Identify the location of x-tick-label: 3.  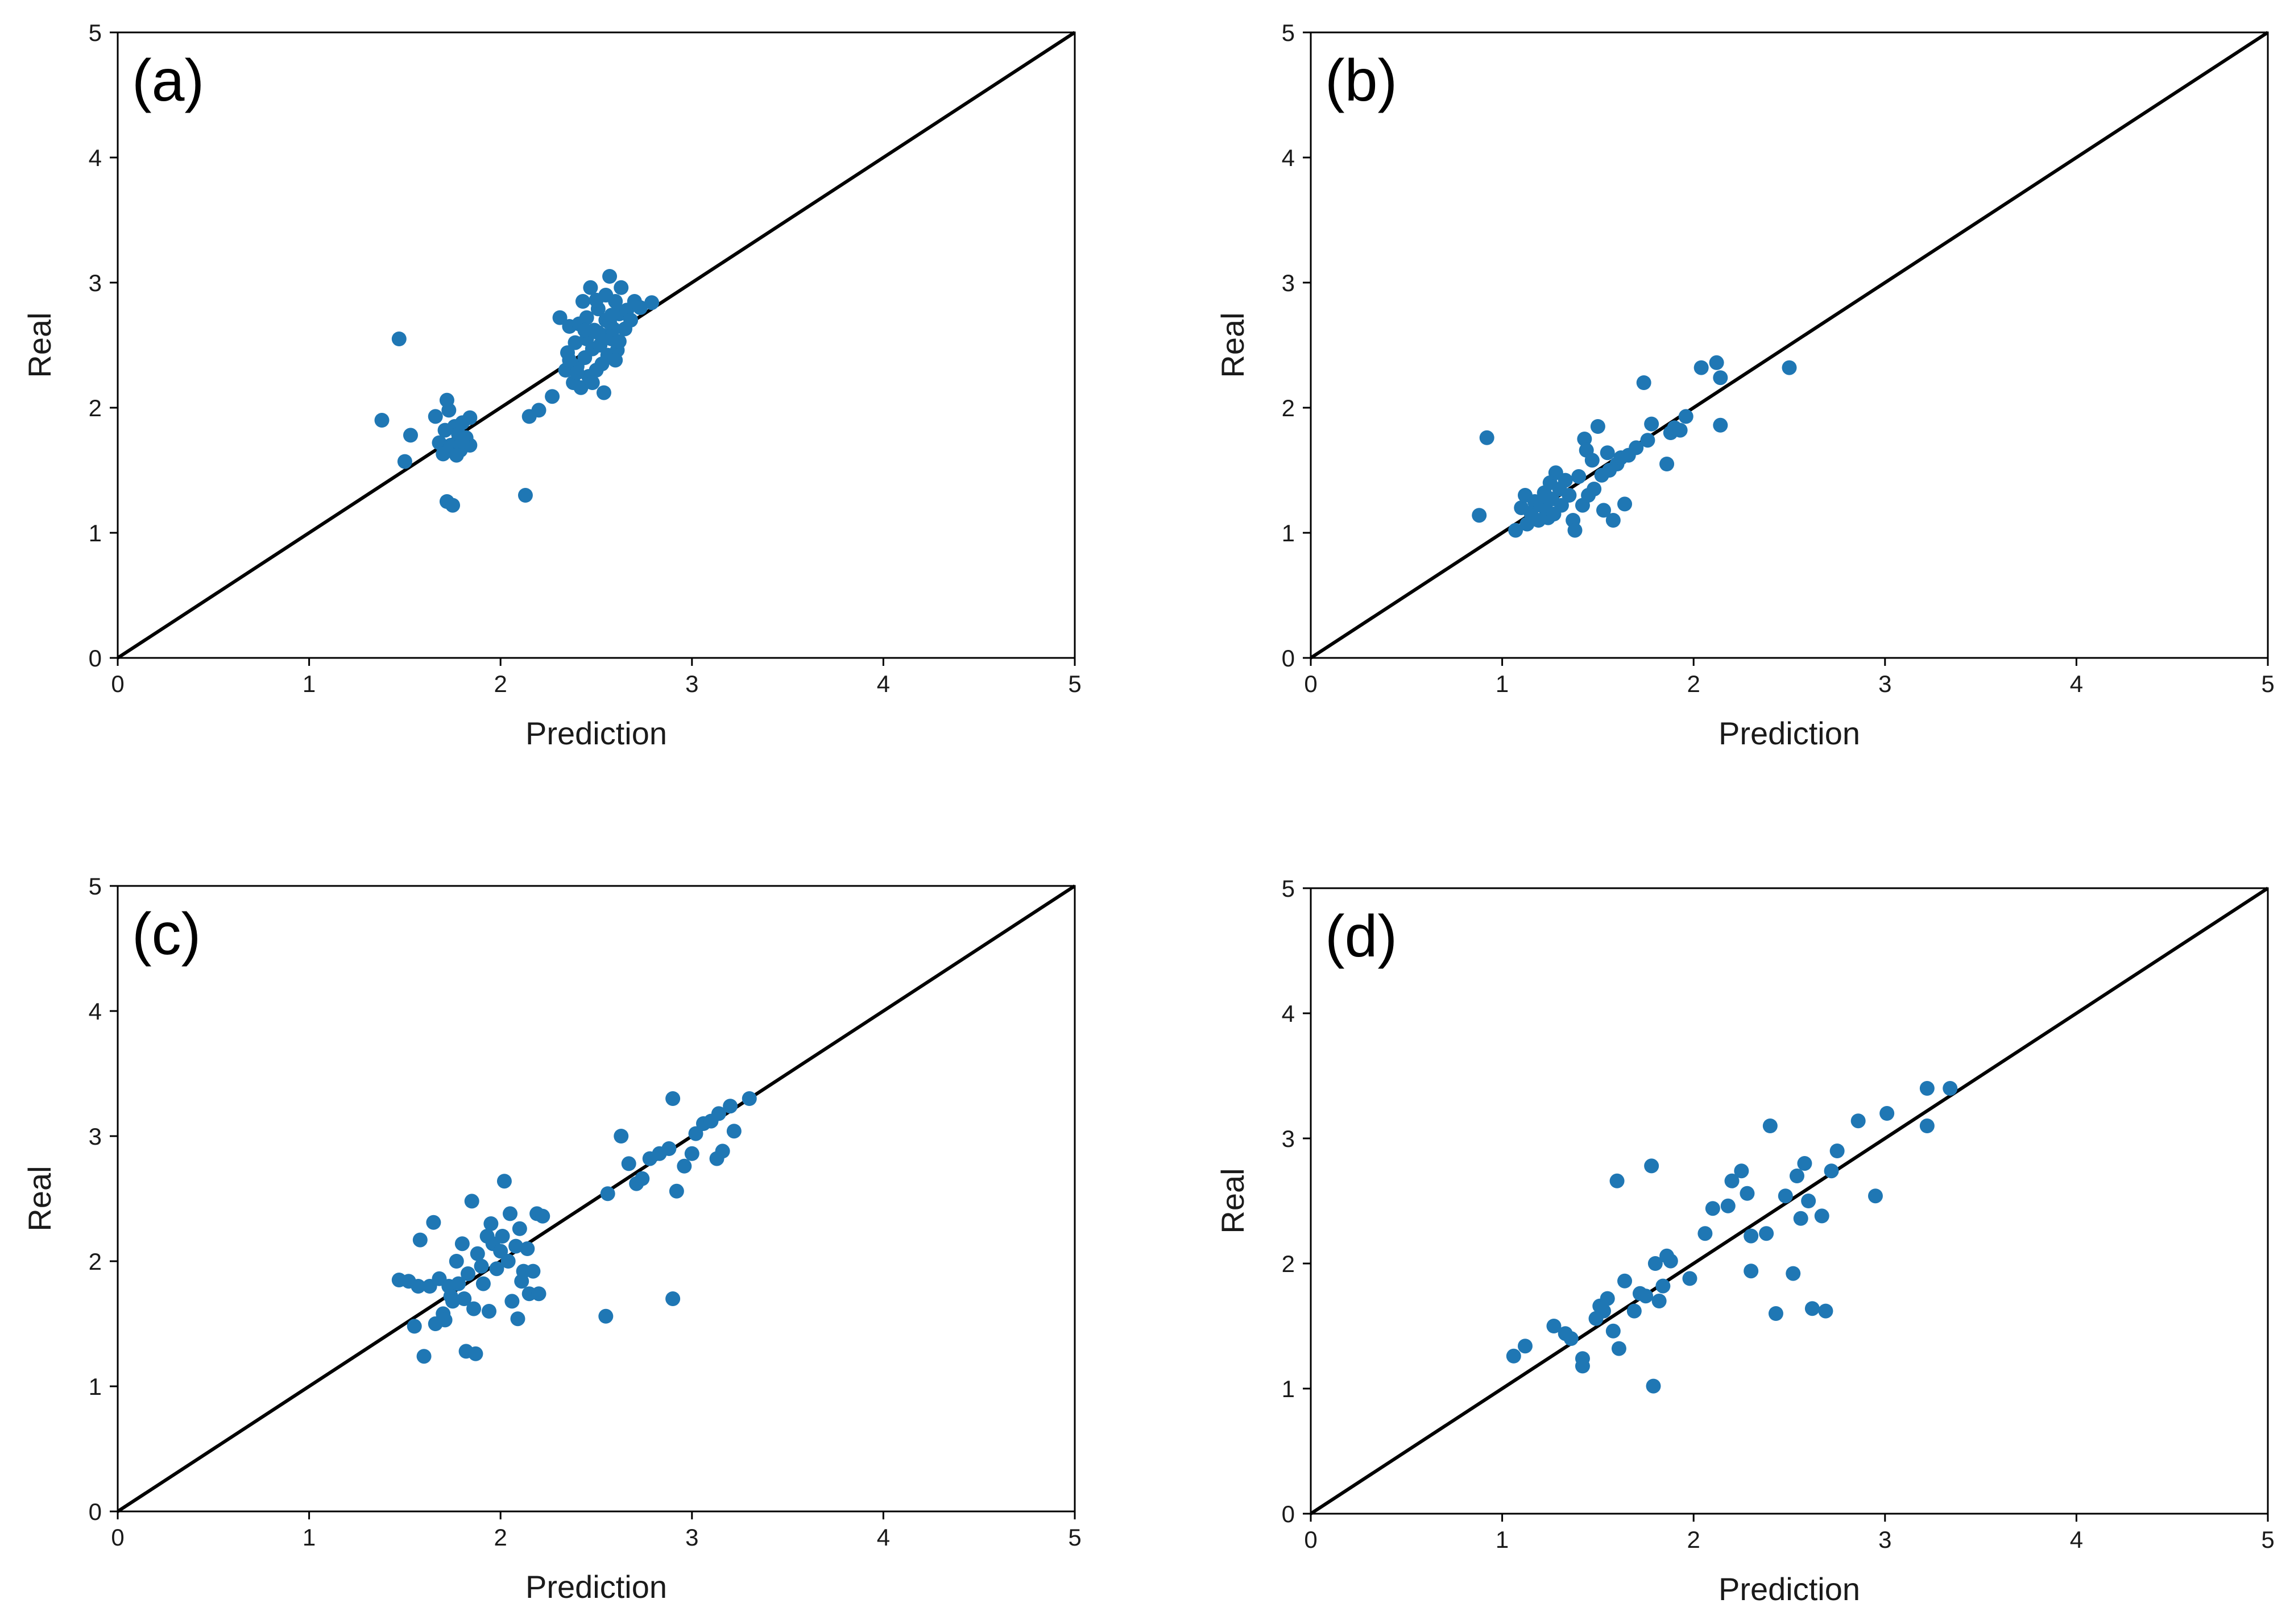
(1884, 683).